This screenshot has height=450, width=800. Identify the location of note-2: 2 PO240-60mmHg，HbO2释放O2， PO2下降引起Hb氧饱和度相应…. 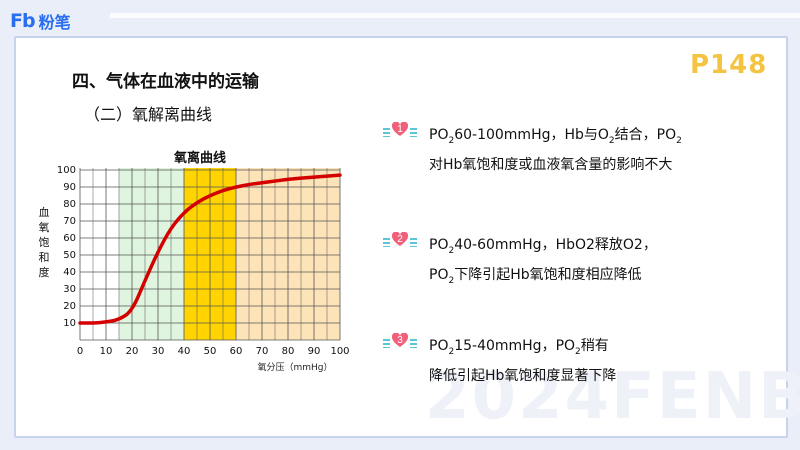
(520, 262).